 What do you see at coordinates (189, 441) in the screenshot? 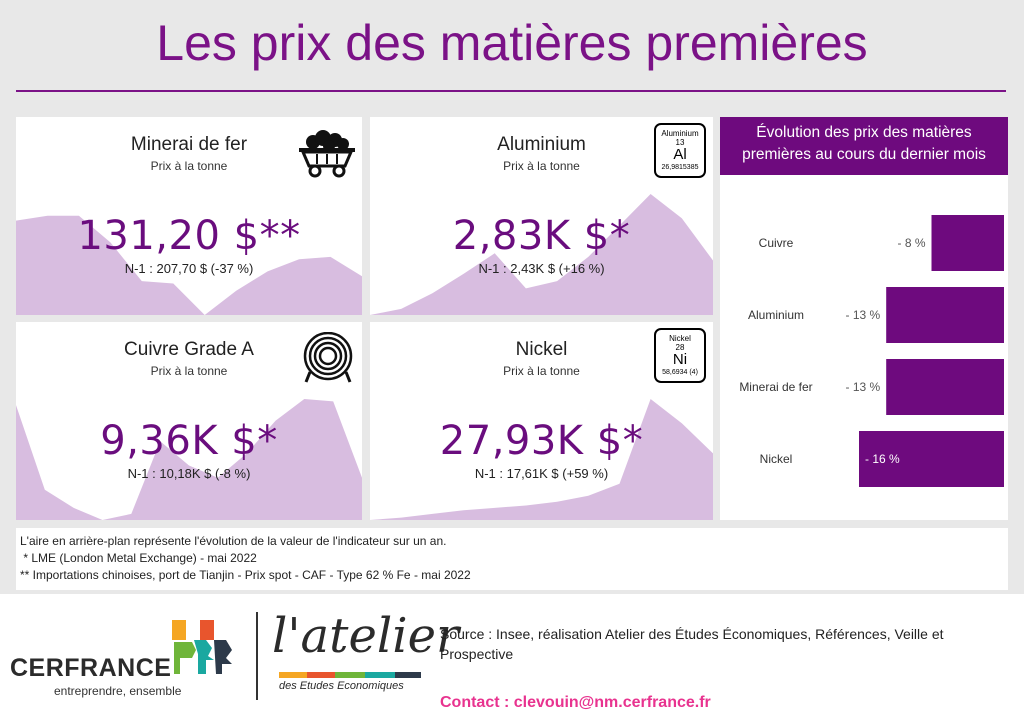
I see `card-value: 9,36K $*` at bounding box center [189, 441].